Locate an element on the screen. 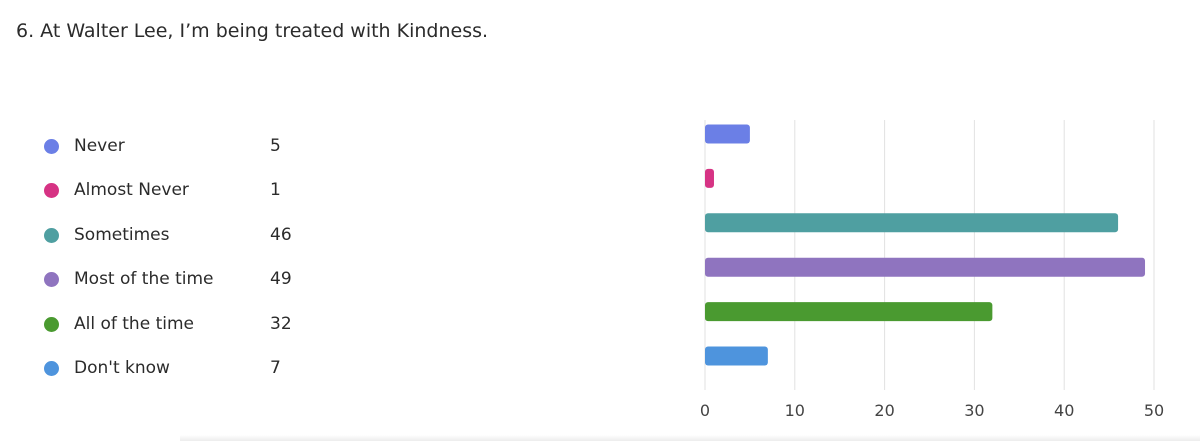 The image size is (1200, 441). bottom-divider is located at coordinates (690, 438).